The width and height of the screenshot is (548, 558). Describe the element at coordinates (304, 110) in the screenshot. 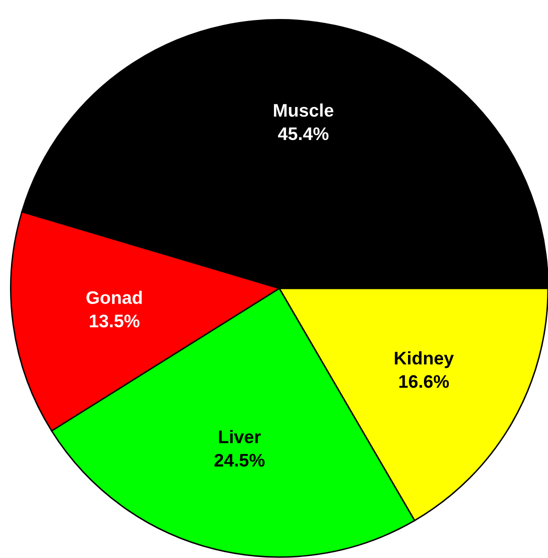

I see `slice-label: Muscle` at that location.